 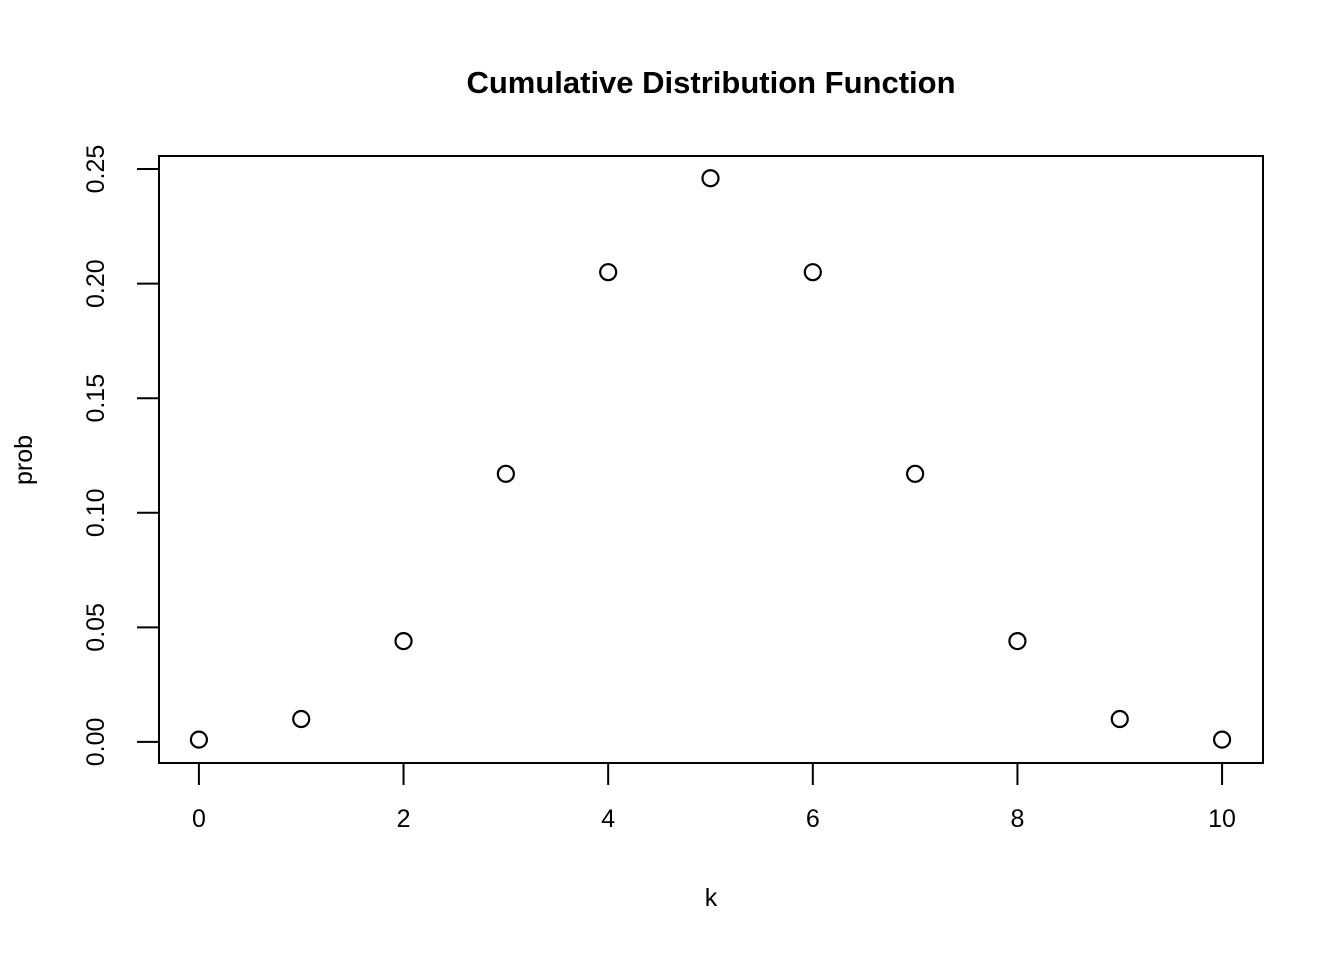 What do you see at coordinates (96, 283) in the screenshot?
I see `y-tick-label: 0.20` at bounding box center [96, 283].